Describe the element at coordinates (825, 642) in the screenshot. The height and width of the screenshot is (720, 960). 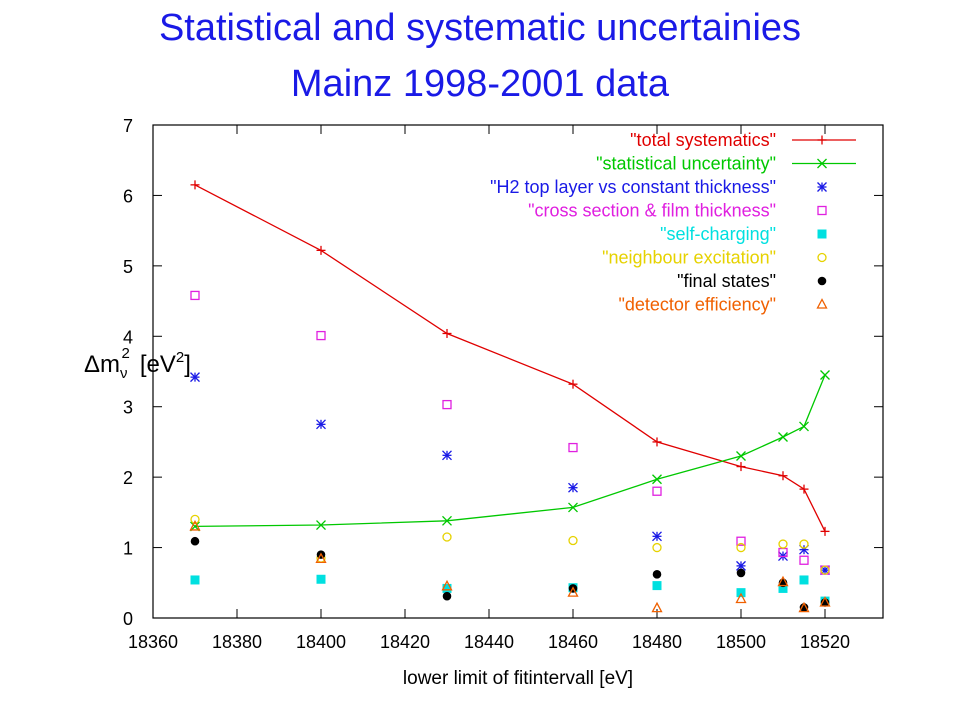
I see `x-tick-label: 18520` at that location.